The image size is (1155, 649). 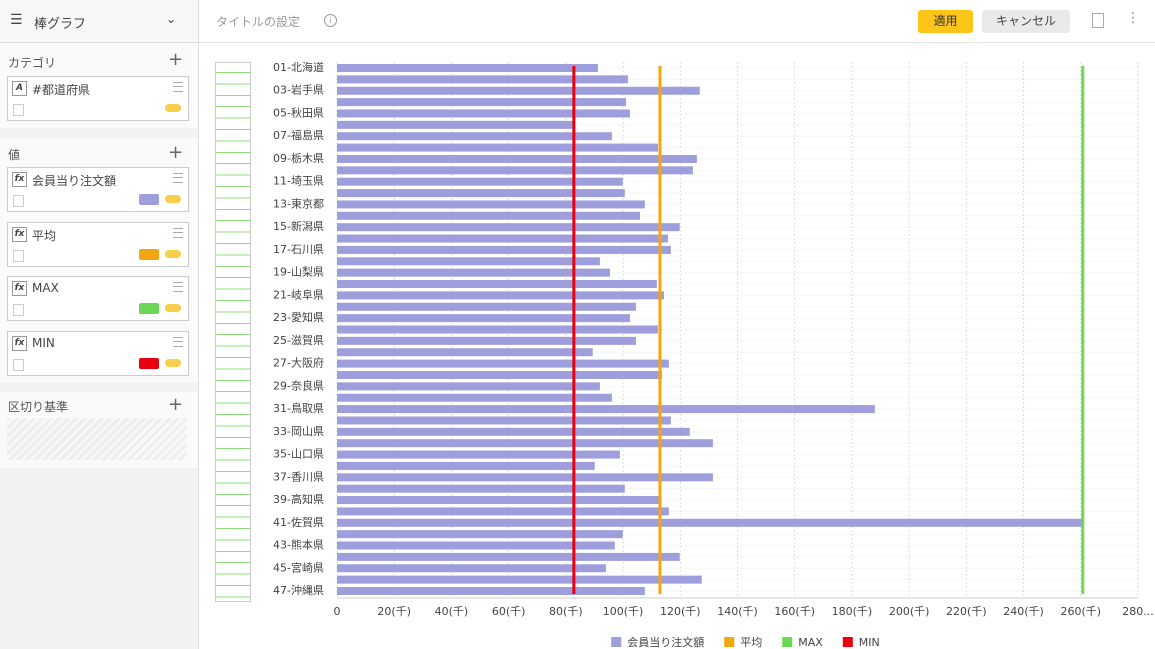 I want to click on legend-label: 平均, so click(x=751, y=642).